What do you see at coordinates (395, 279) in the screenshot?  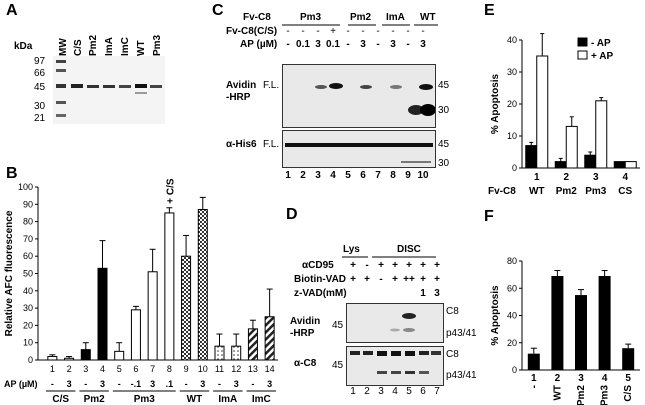 I see `d-biotin-value-4: +` at bounding box center [395, 279].